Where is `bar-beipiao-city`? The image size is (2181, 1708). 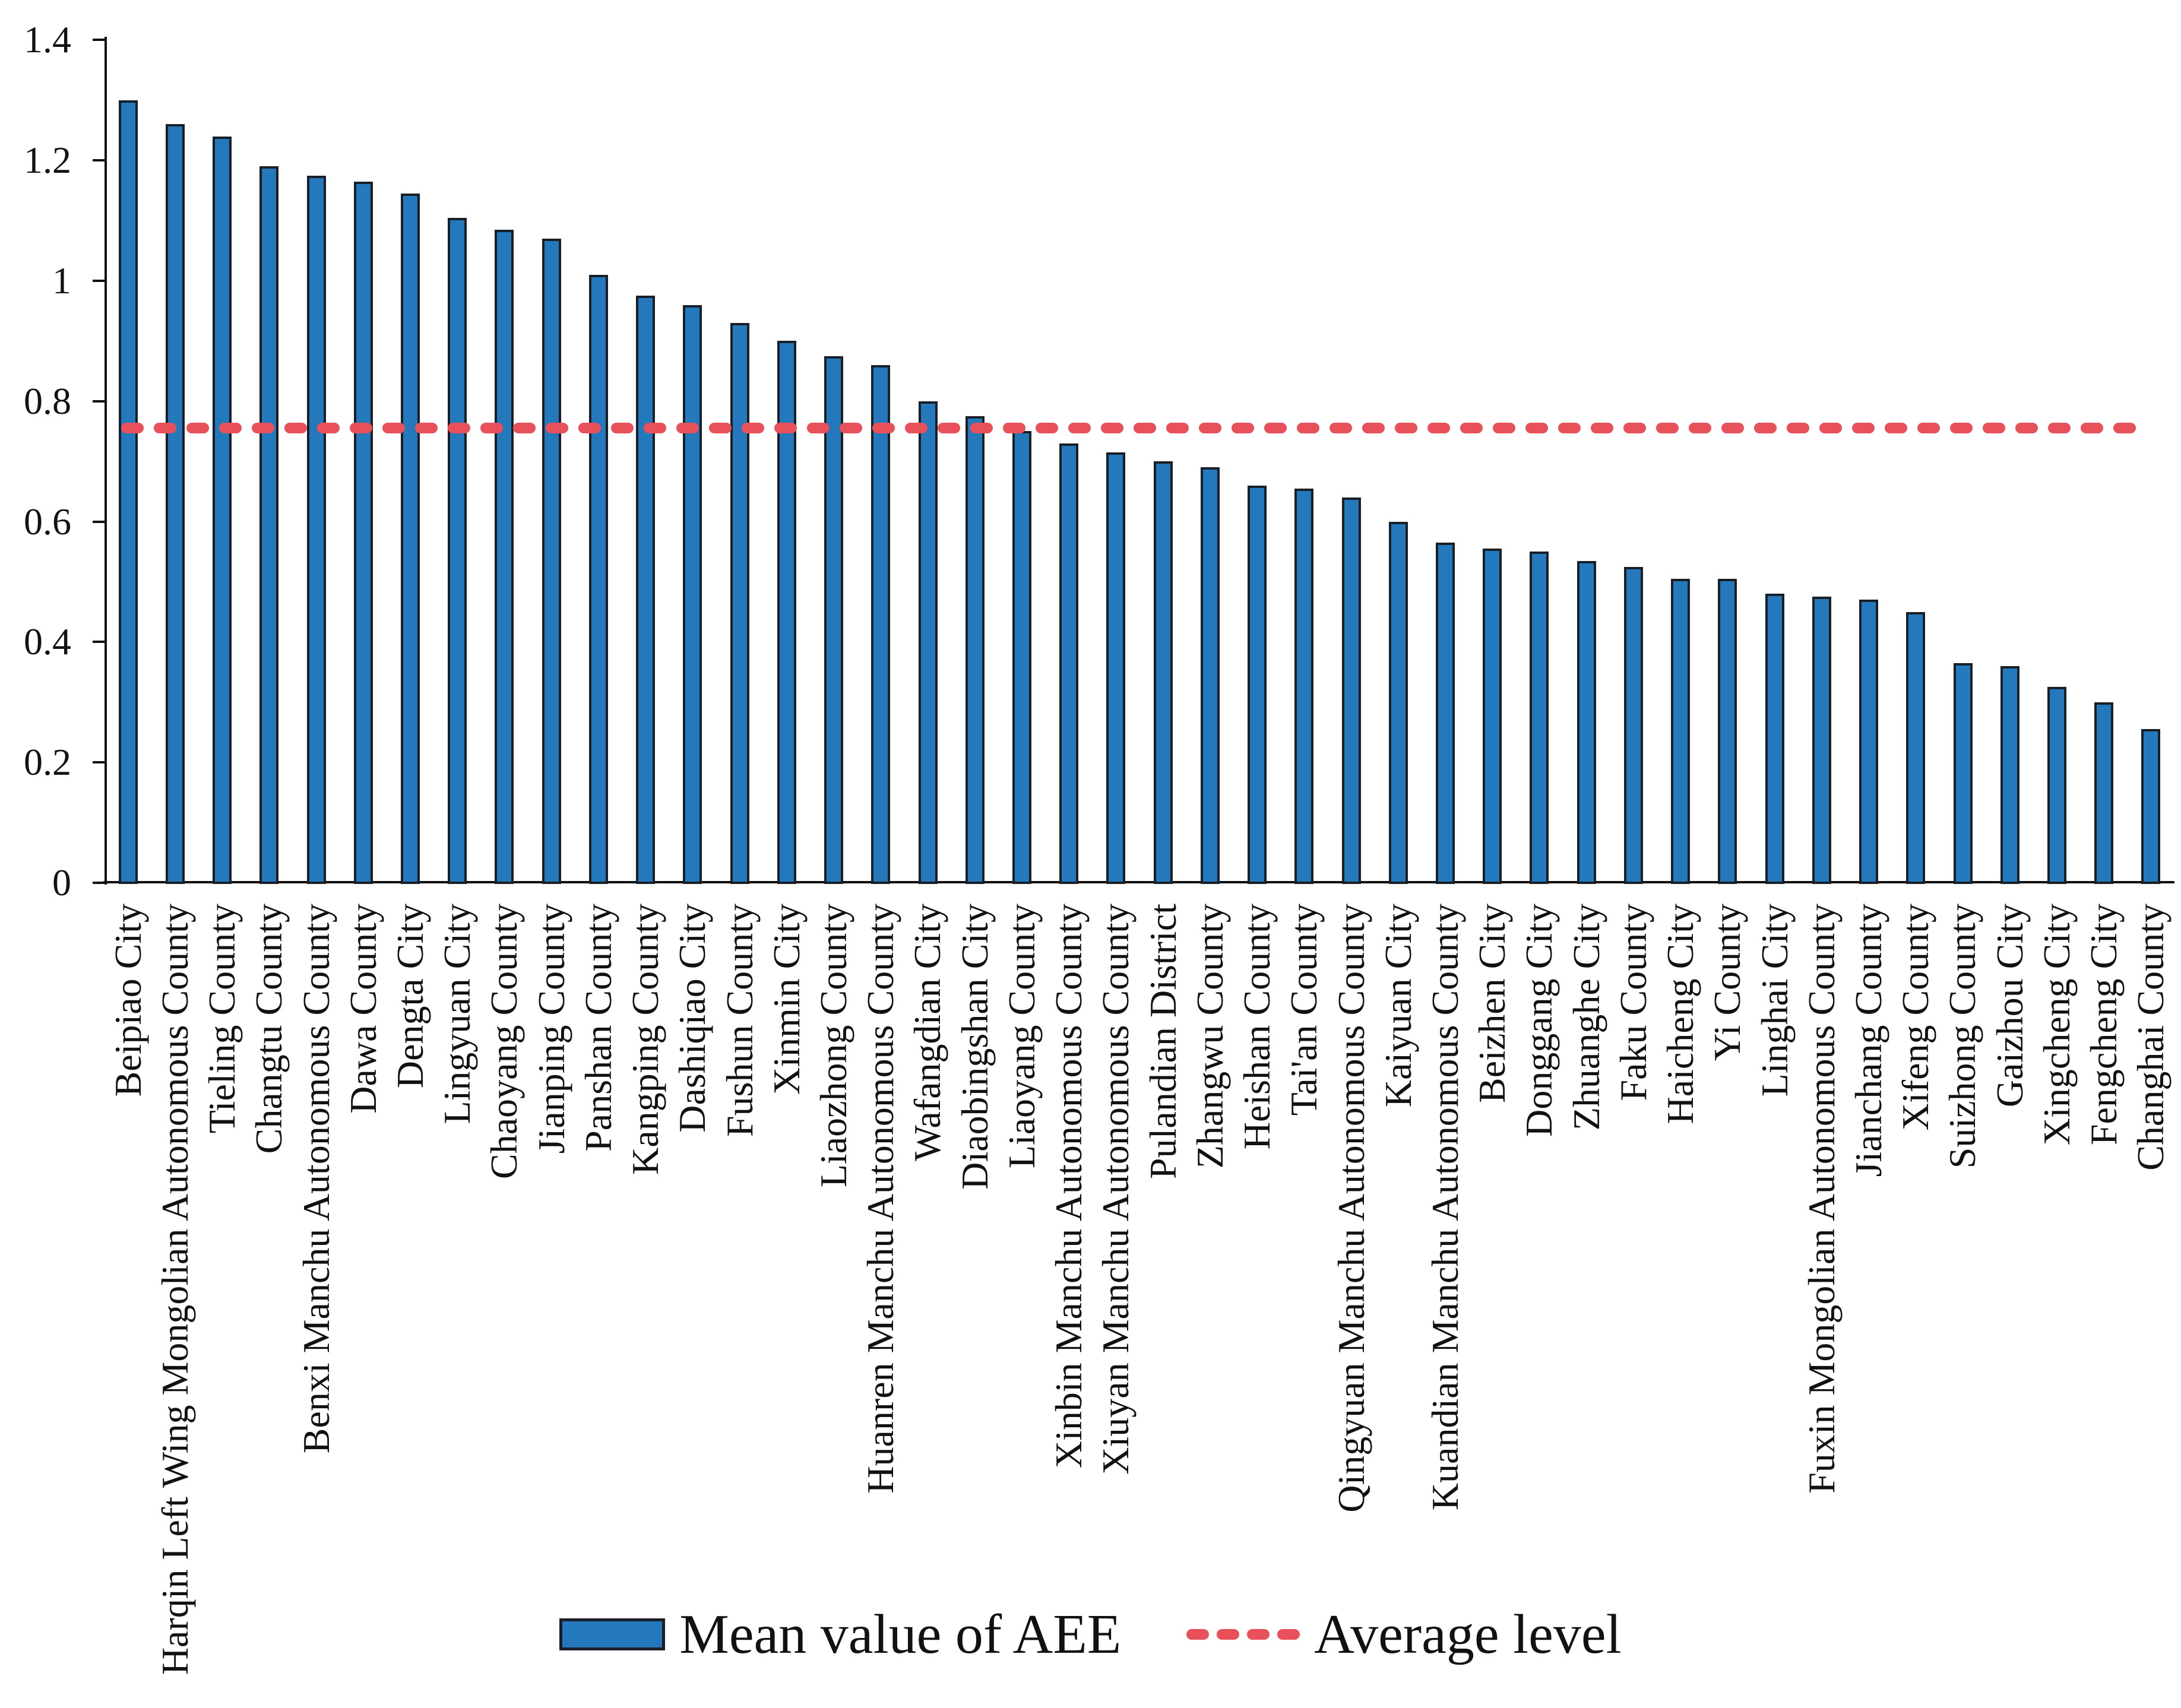
bar-beipiao-city is located at coordinates (128, 492).